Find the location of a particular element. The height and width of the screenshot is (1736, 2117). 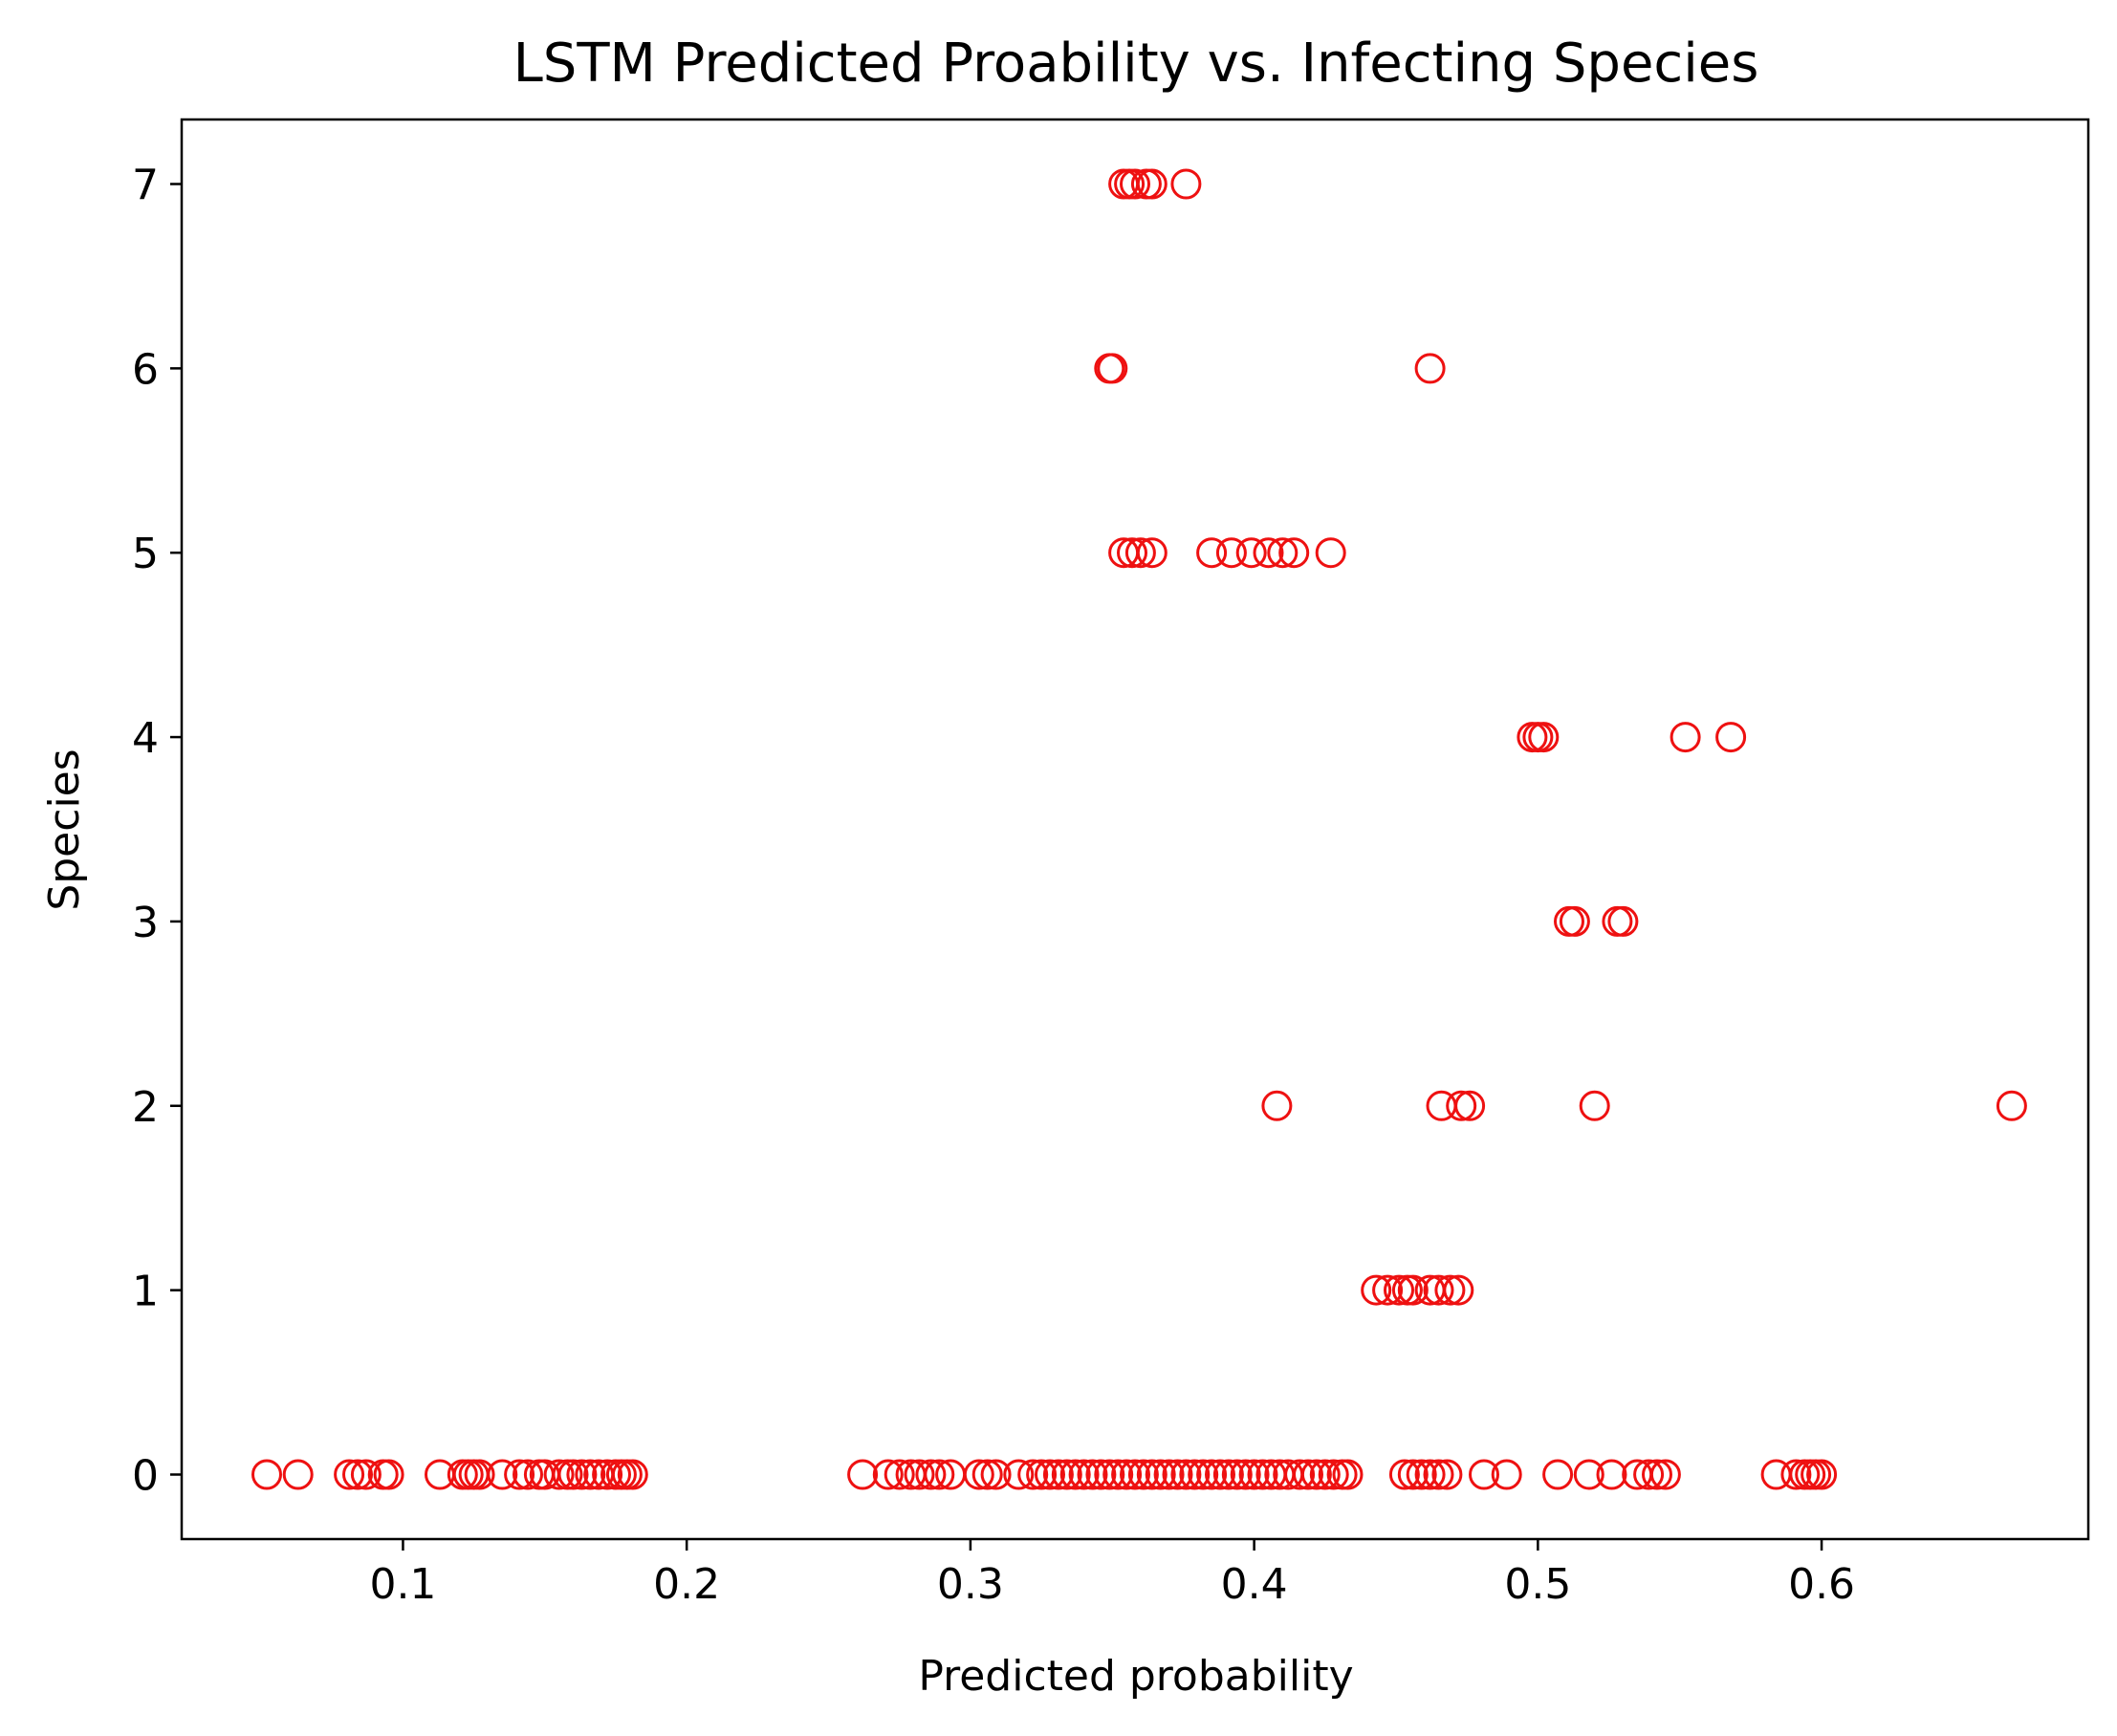

y-tick-label: 6 is located at coordinates (145, 369).